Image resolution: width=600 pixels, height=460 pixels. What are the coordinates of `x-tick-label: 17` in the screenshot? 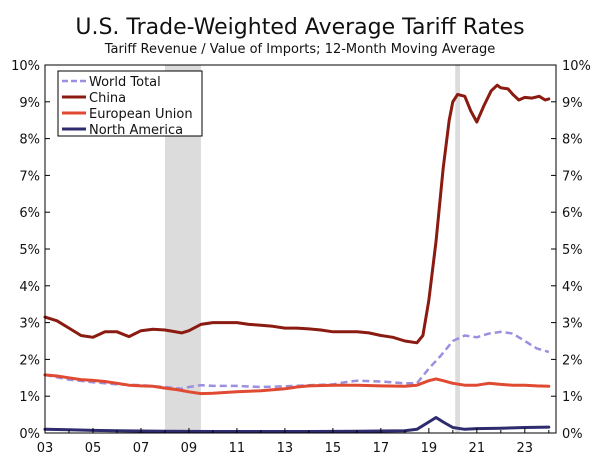 It's located at (381, 448).